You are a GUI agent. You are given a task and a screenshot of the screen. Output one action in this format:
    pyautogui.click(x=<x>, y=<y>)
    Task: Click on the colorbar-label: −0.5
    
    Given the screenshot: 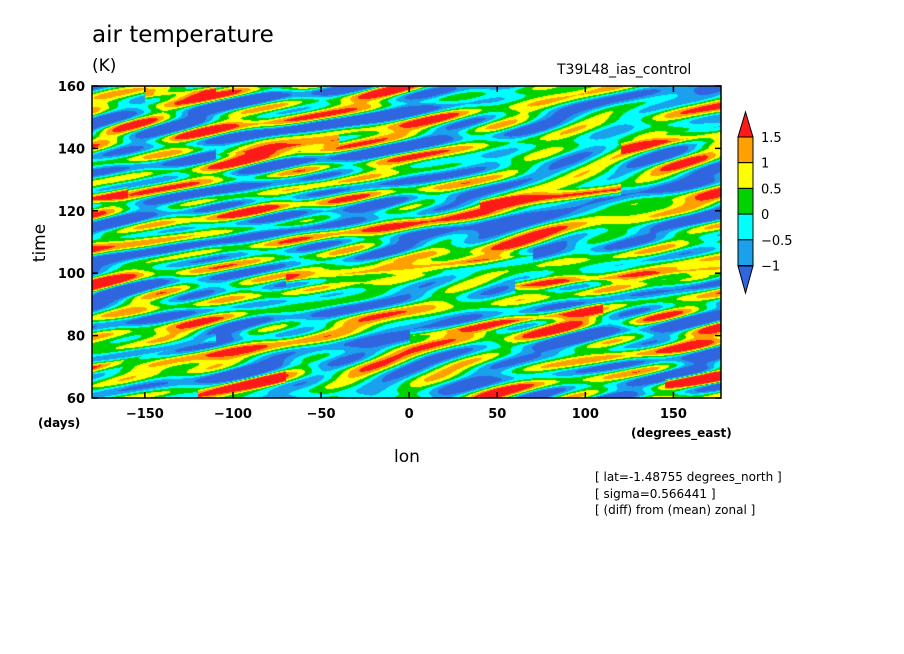 What is the action you would take?
    pyautogui.click(x=777, y=241)
    